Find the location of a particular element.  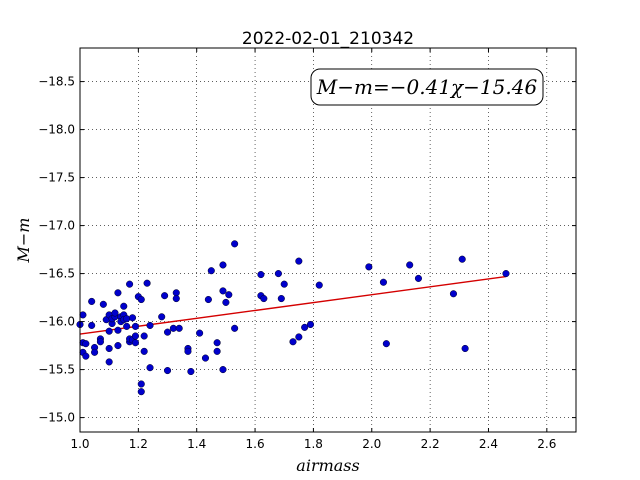

y-tick-label: −18.5 is located at coordinates (56, 82).